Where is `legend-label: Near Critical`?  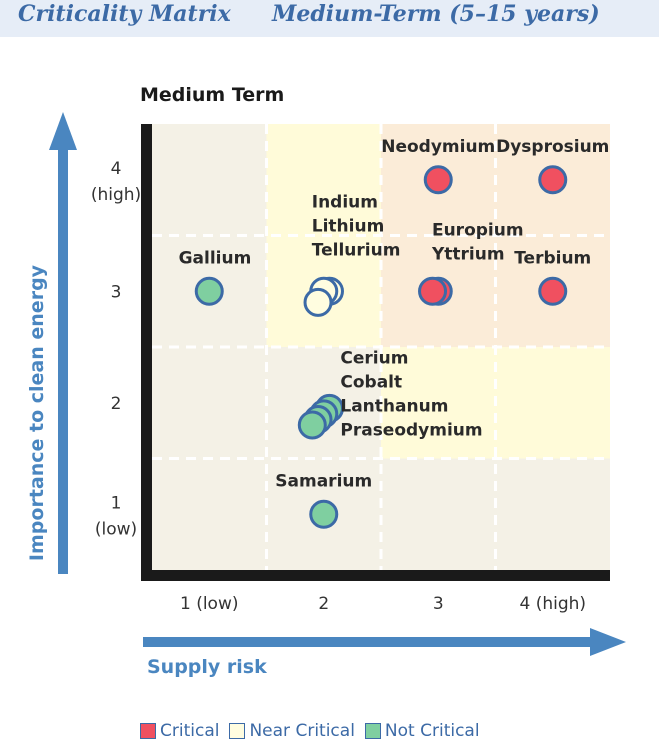 legend-label: Near Critical is located at coordinates (302, 731).